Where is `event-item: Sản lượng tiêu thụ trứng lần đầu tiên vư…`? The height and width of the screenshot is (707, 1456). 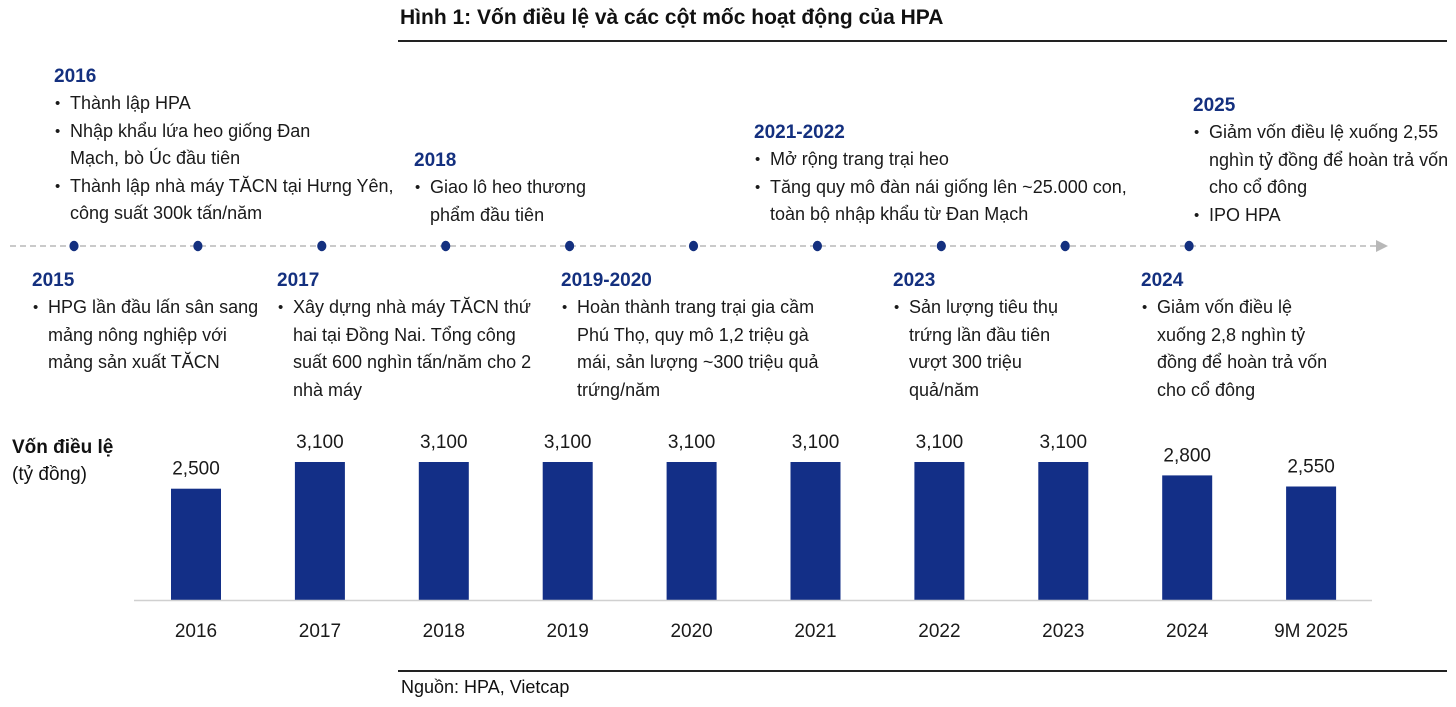
event-item: Sản lượng tiêu thụ trứng lần đầu tiên vư… is located at coordinates (991, 349).